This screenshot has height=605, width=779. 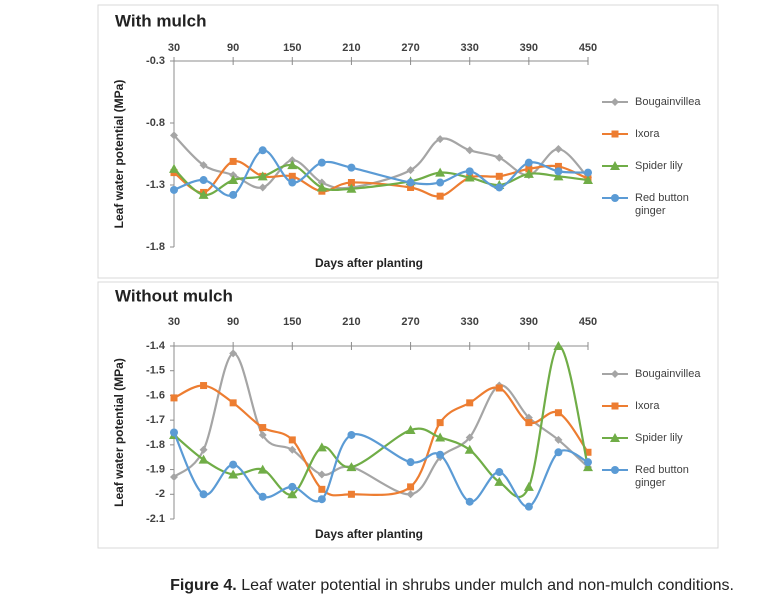 I want to click on y-tick-label: -1.9, so click(x=155, y=469).